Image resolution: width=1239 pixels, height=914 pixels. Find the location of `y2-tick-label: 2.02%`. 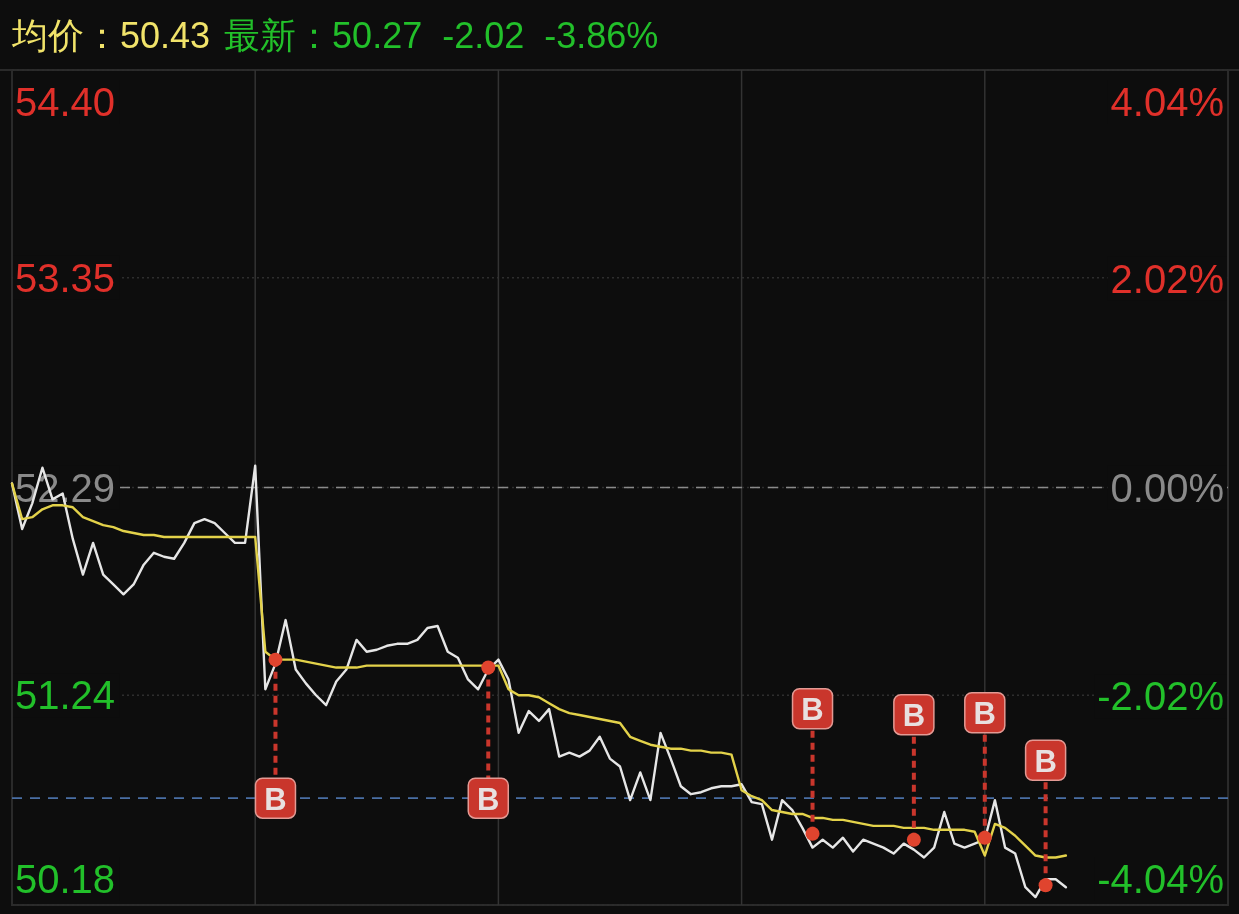

y2-tick-label: 2.02% is located at coordinates (1167, 278).